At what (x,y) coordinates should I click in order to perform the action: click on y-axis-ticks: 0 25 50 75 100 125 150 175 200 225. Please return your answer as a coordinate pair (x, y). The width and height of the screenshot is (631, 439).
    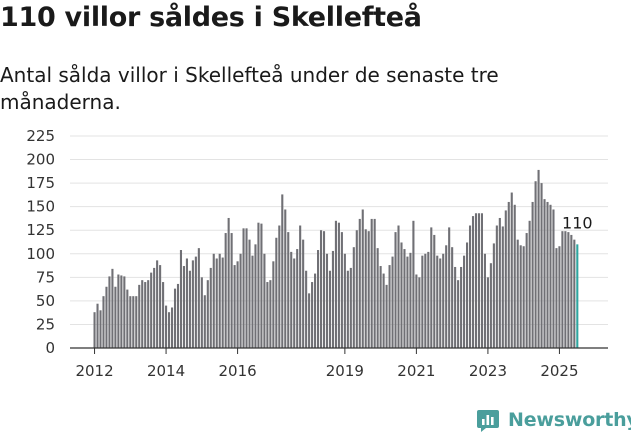
    Looking at the image, I should click on (40, 242).